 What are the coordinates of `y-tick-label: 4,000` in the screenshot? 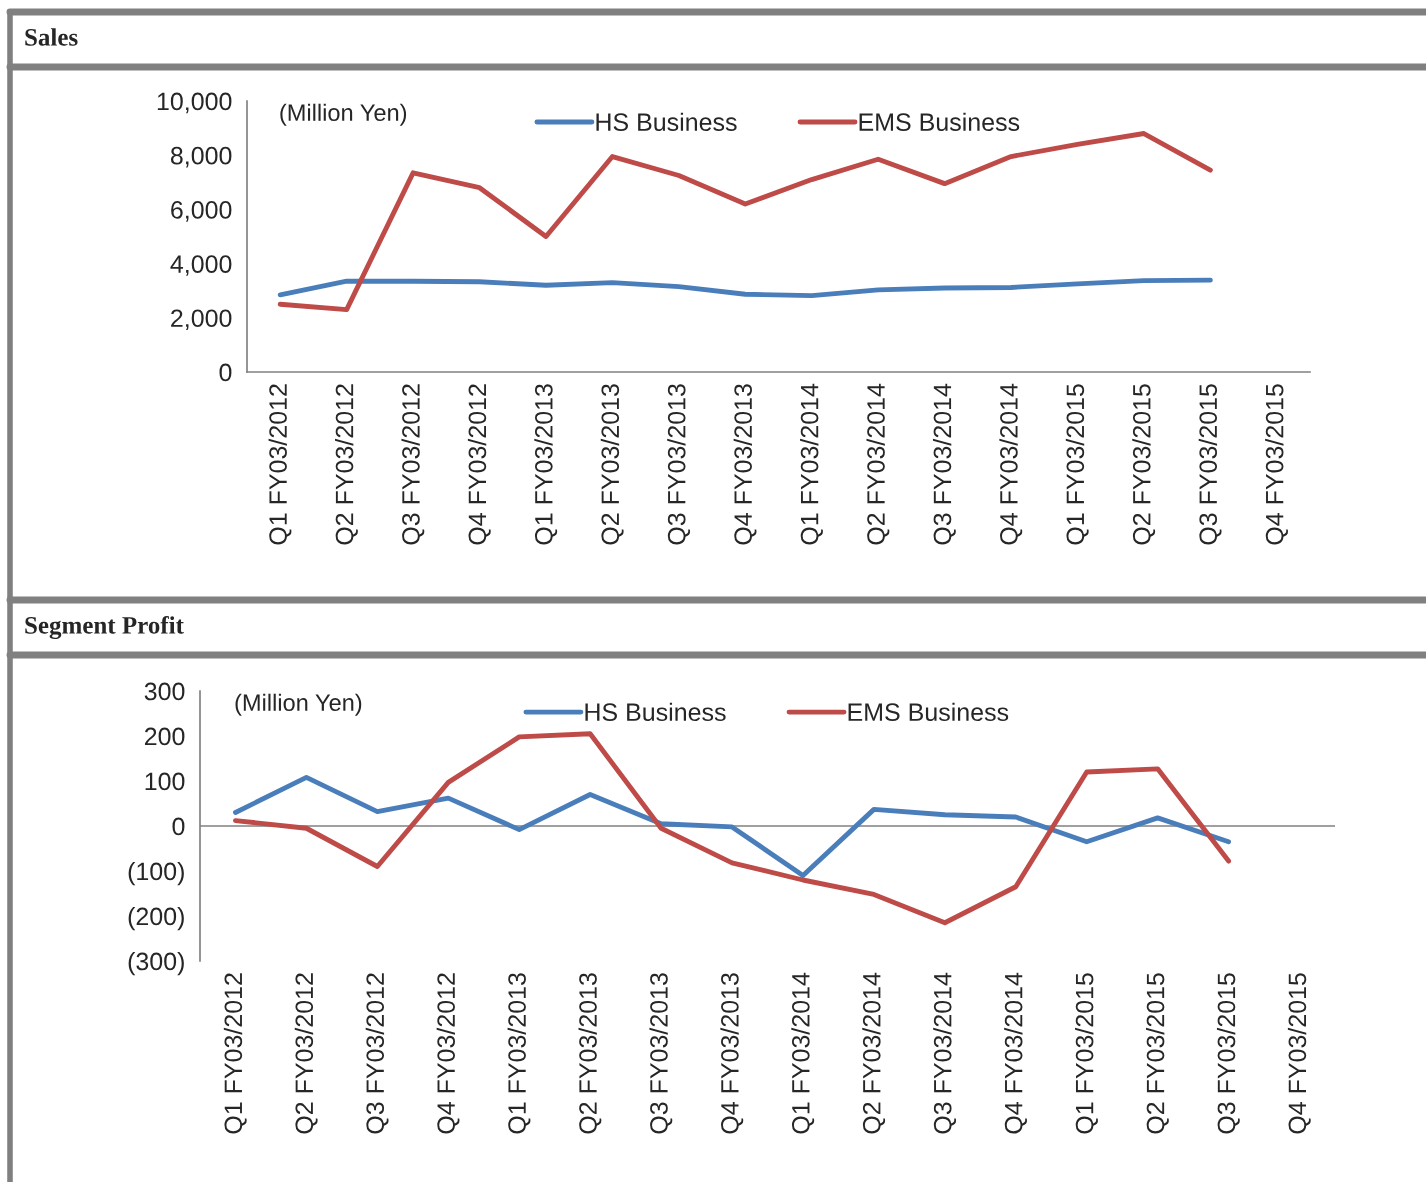 It's located at (201, 265).